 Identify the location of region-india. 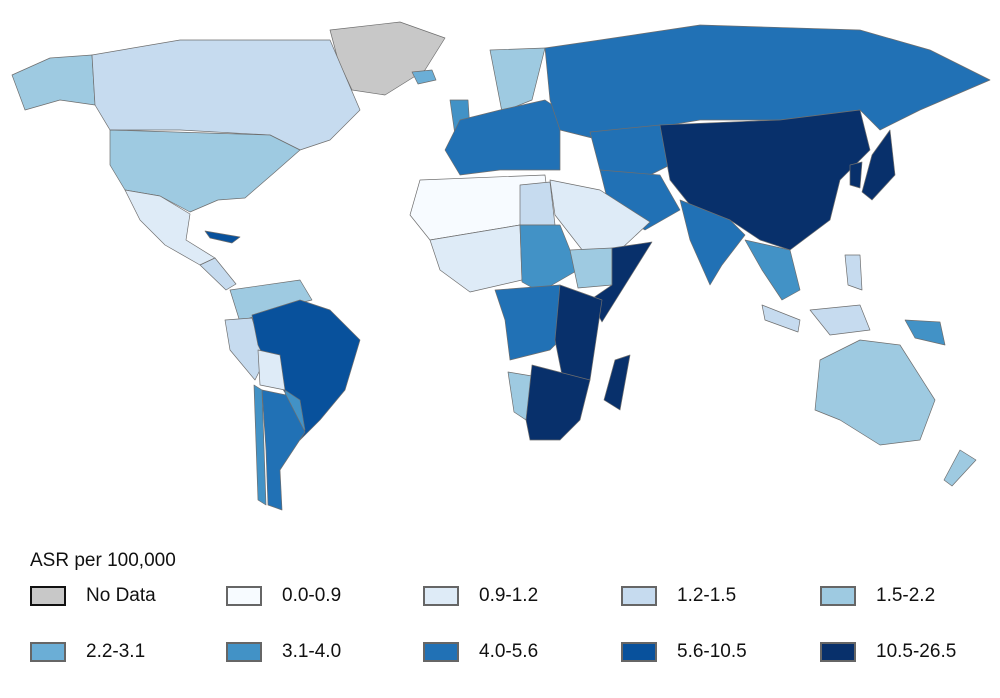
(712, 242).